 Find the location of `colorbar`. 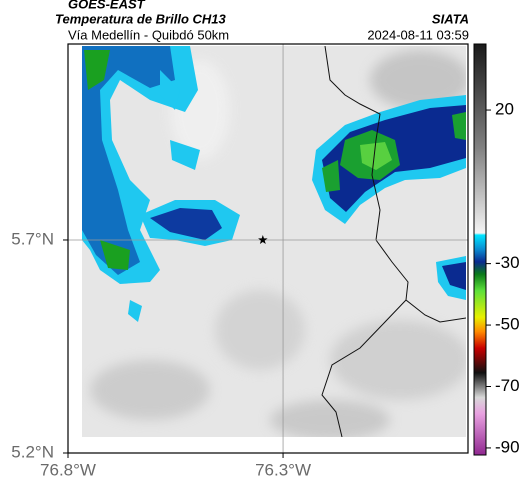

colorbar is located at coordinates (480, 249).